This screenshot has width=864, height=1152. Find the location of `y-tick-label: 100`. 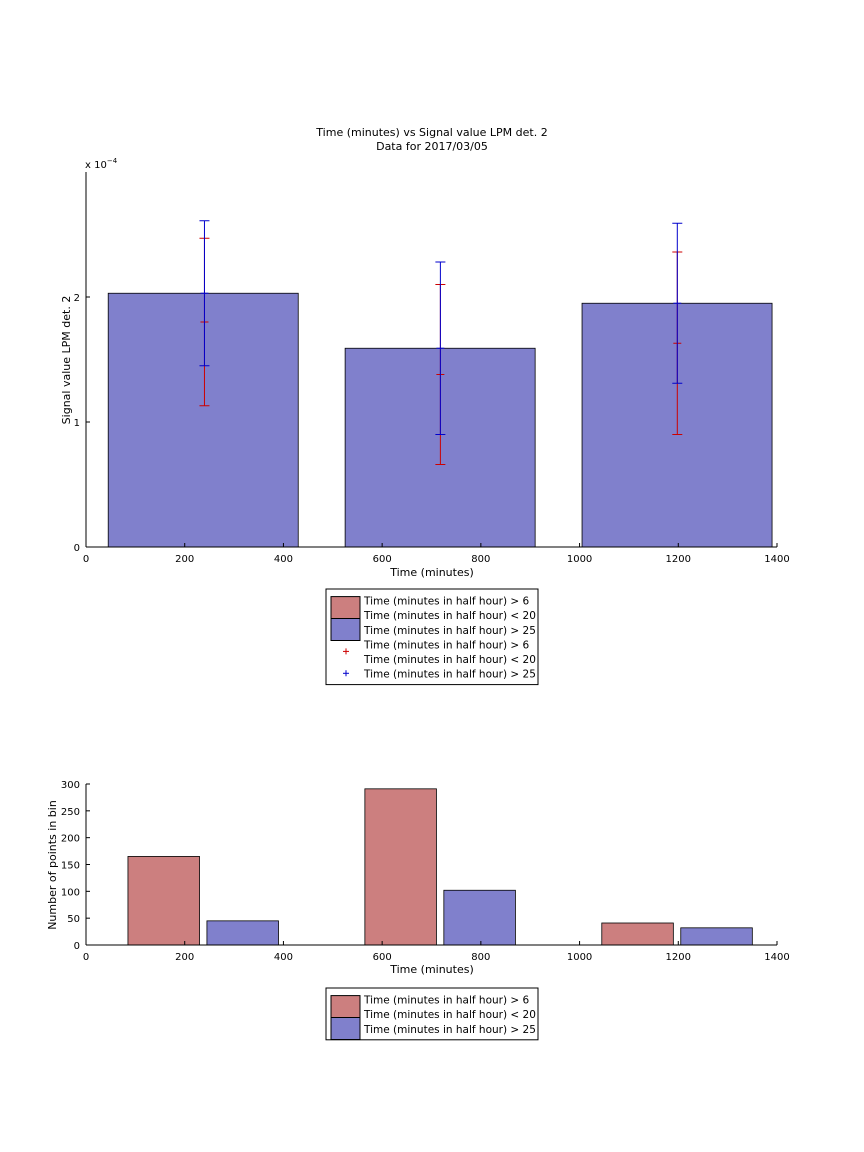

y-tick-label: 100 is located at coordinates (70, 892).